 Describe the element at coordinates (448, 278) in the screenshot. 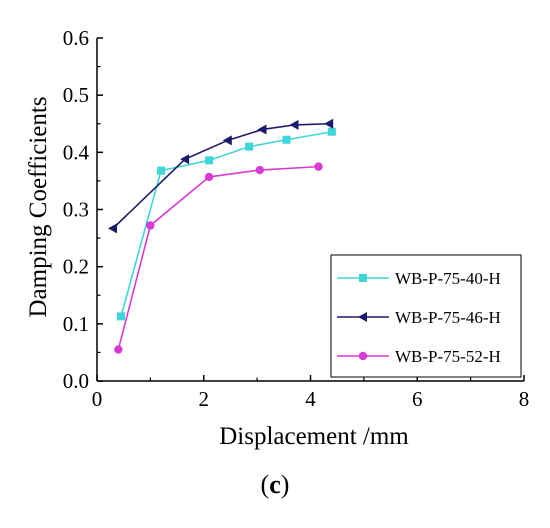

I see `legend-label: WB-P-75-40-H` at that location.